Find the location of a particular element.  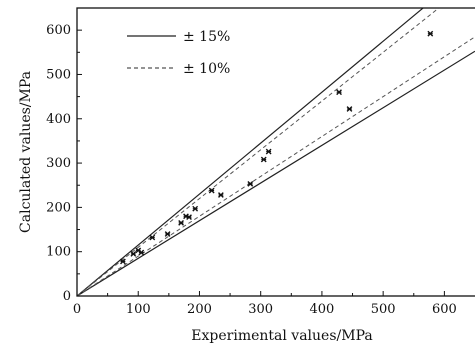

y-tick-label: 600 is located at coordinates (58, 30).